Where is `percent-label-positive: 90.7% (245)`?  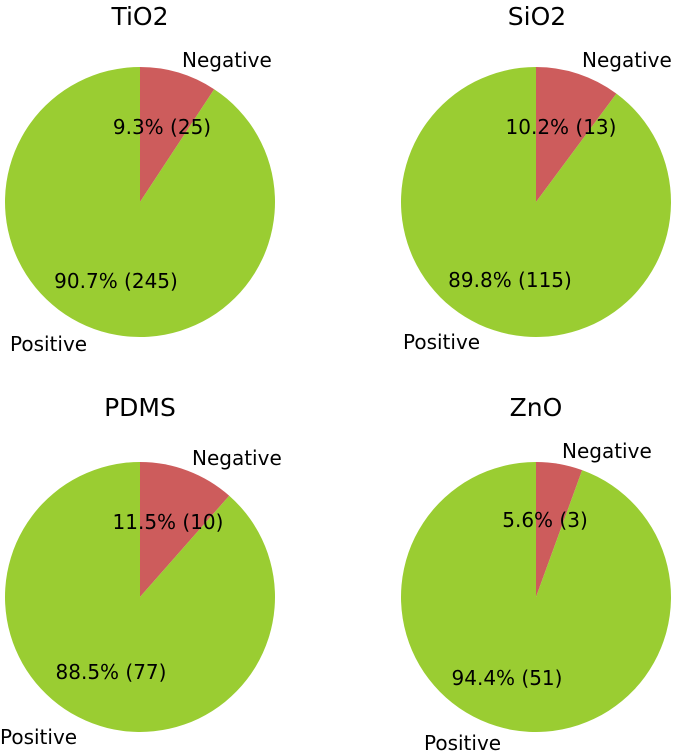 percent-label-positive: 90.7% (245) is located at coordinates (116, 281).